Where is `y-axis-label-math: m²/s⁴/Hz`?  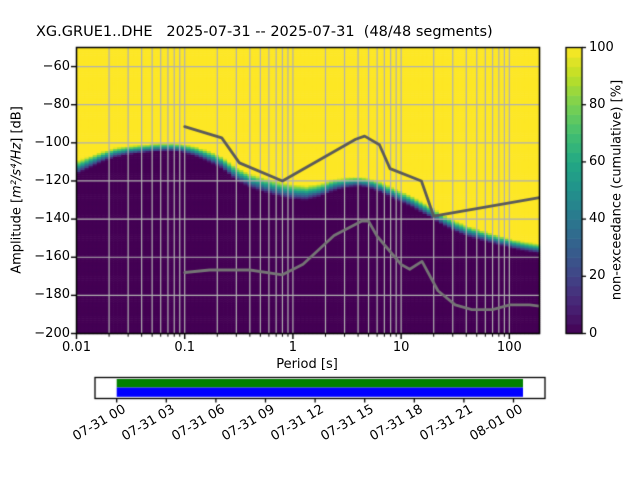 y-axis-label-math: m²/s⁴/Hz is located at coordinates (17, 170).